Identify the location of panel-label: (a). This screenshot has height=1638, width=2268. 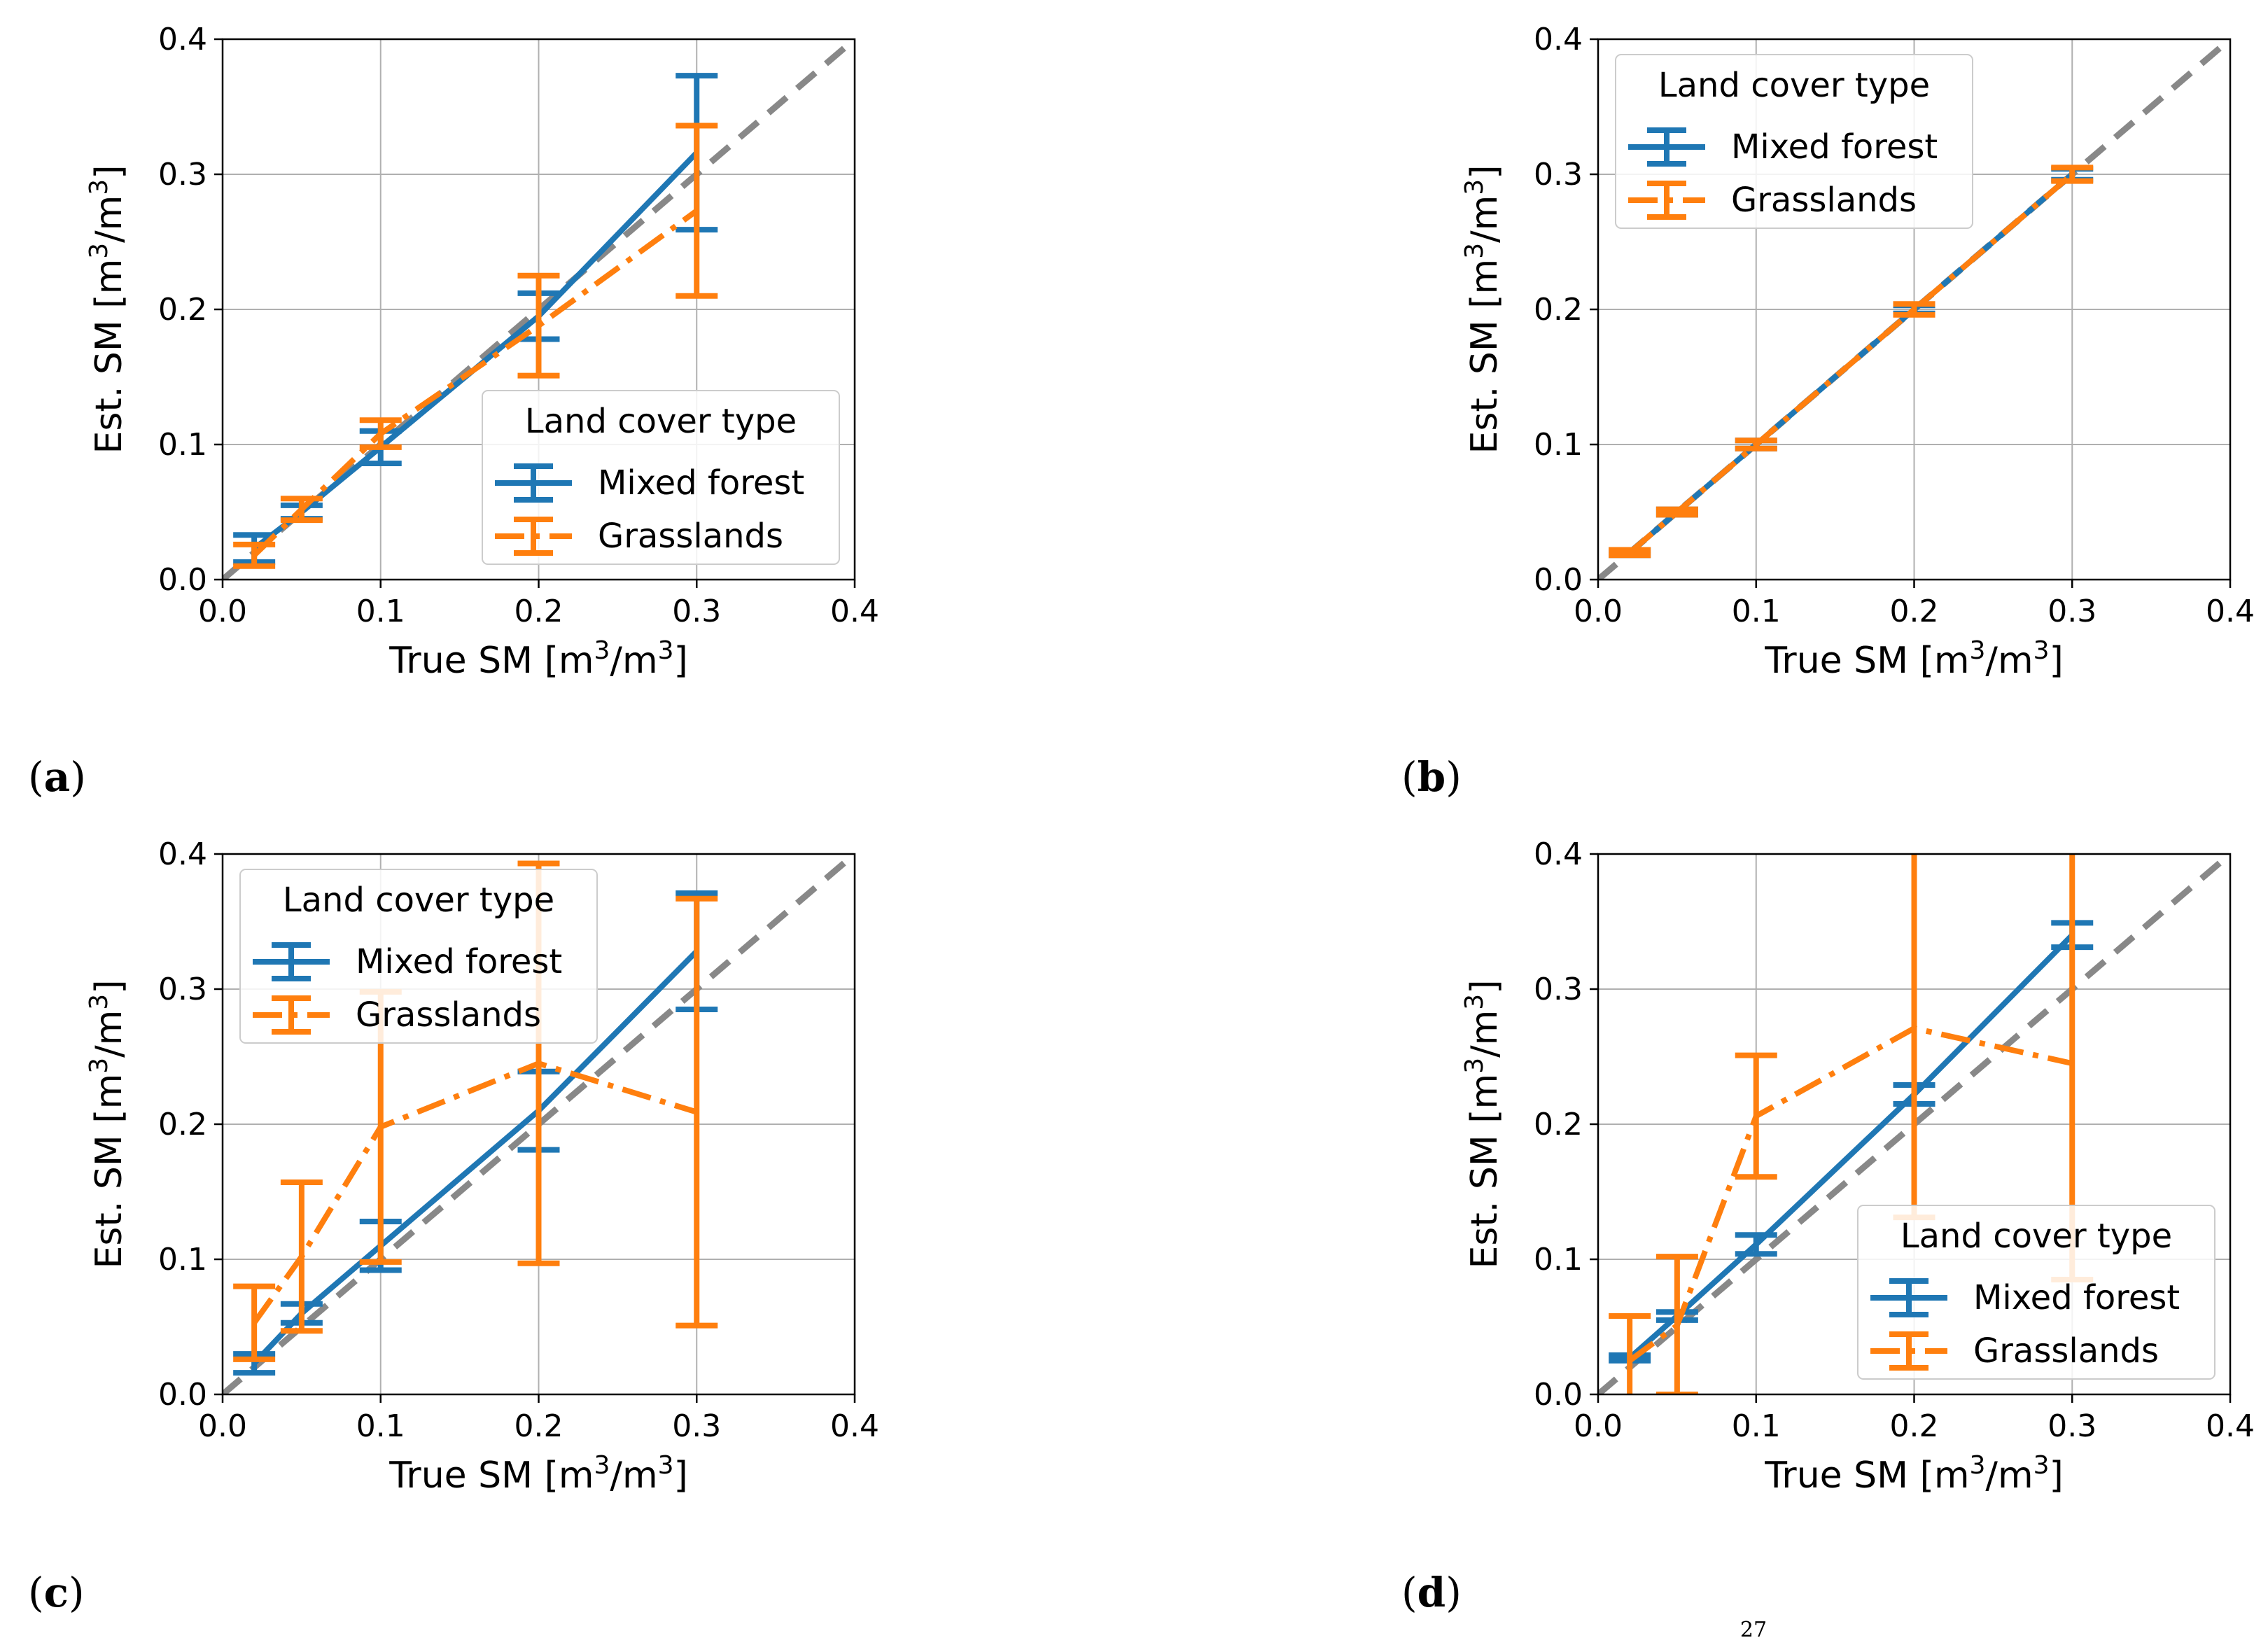
(57, 777).